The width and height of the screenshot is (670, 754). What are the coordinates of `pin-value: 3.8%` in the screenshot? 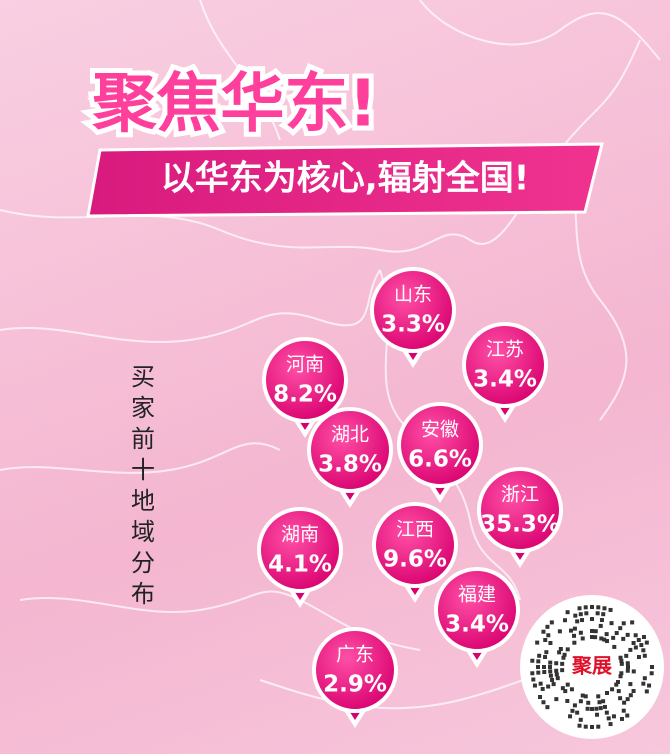 It's located at (350, 465).